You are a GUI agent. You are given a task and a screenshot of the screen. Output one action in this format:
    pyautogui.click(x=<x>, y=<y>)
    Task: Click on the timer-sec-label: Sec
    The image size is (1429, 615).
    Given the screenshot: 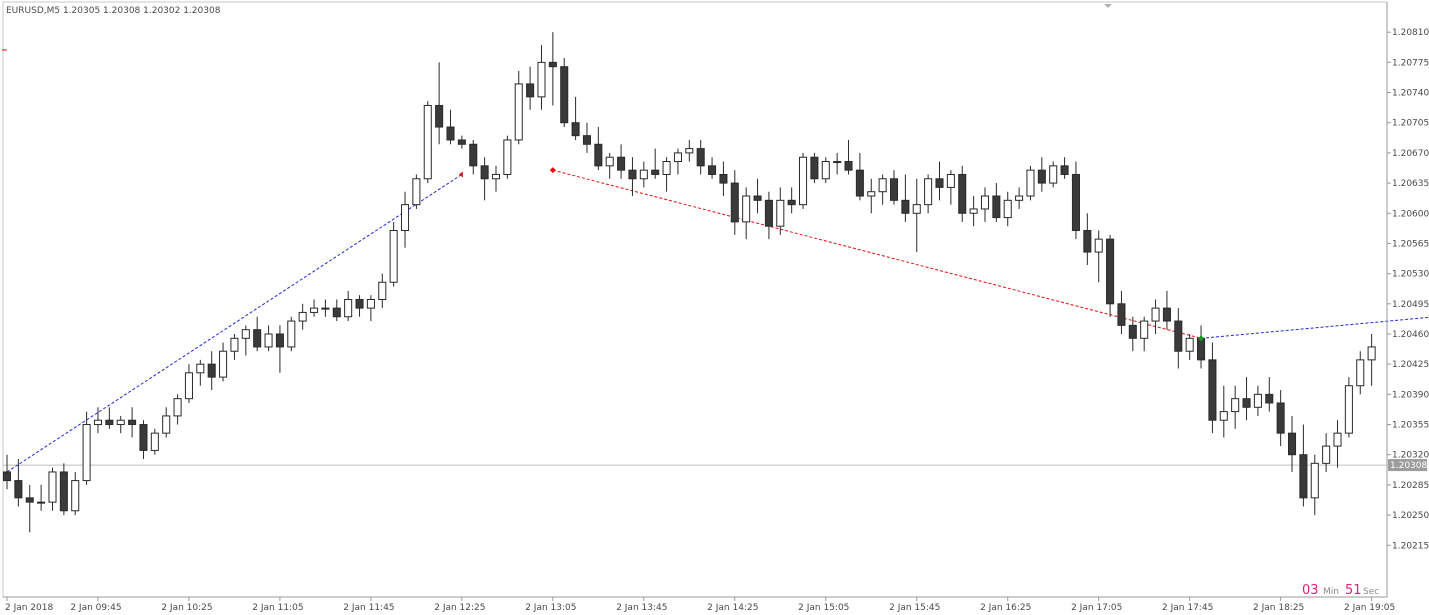 What is the action you would take?
    pyautogui.click(x=1371, y=592)
    